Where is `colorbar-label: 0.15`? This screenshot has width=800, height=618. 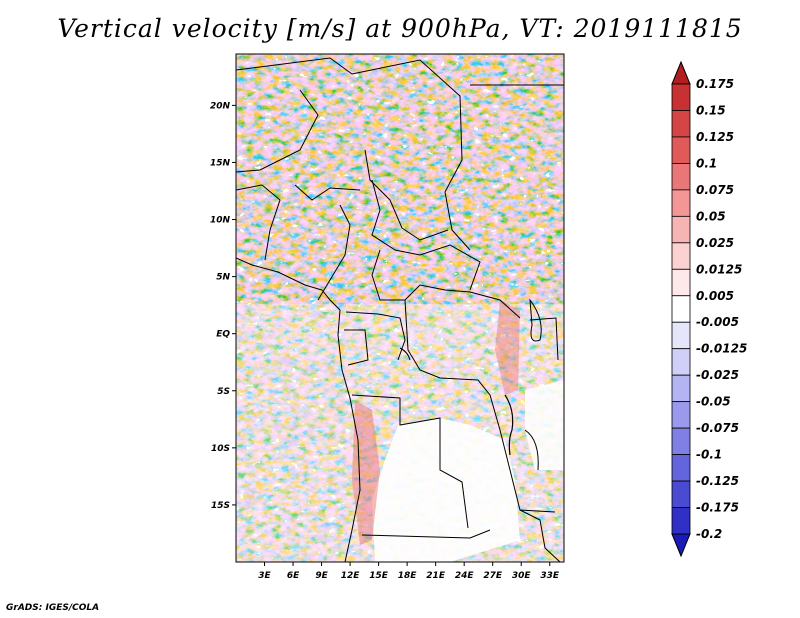 colorbar-label: 0.15 is located at coordinates (711, 110).